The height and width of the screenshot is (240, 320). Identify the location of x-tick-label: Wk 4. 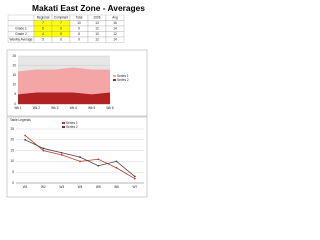
(73, 108).